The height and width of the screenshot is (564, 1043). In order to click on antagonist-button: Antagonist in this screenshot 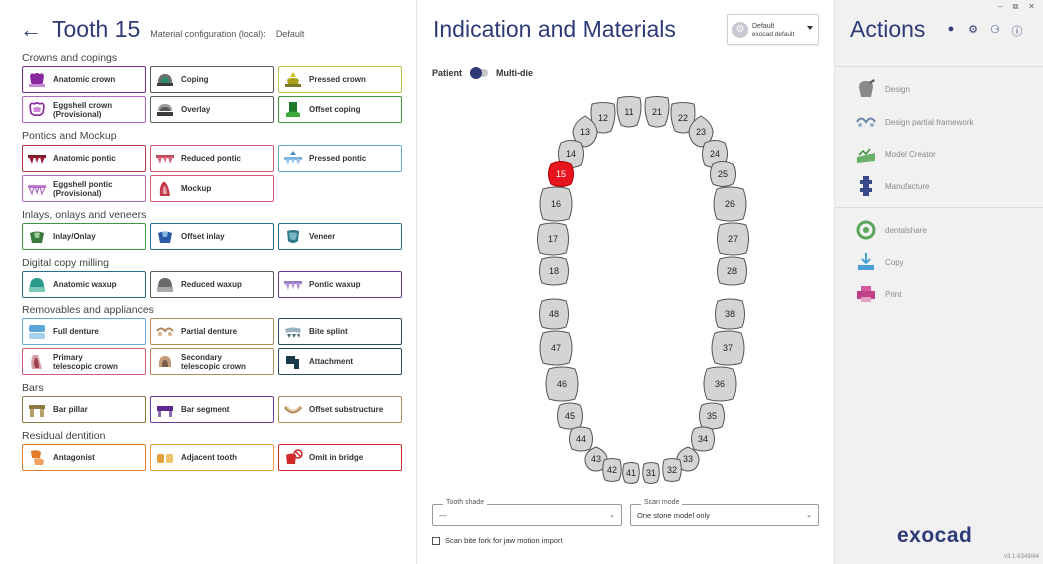, I will do `click(84, 457)`.